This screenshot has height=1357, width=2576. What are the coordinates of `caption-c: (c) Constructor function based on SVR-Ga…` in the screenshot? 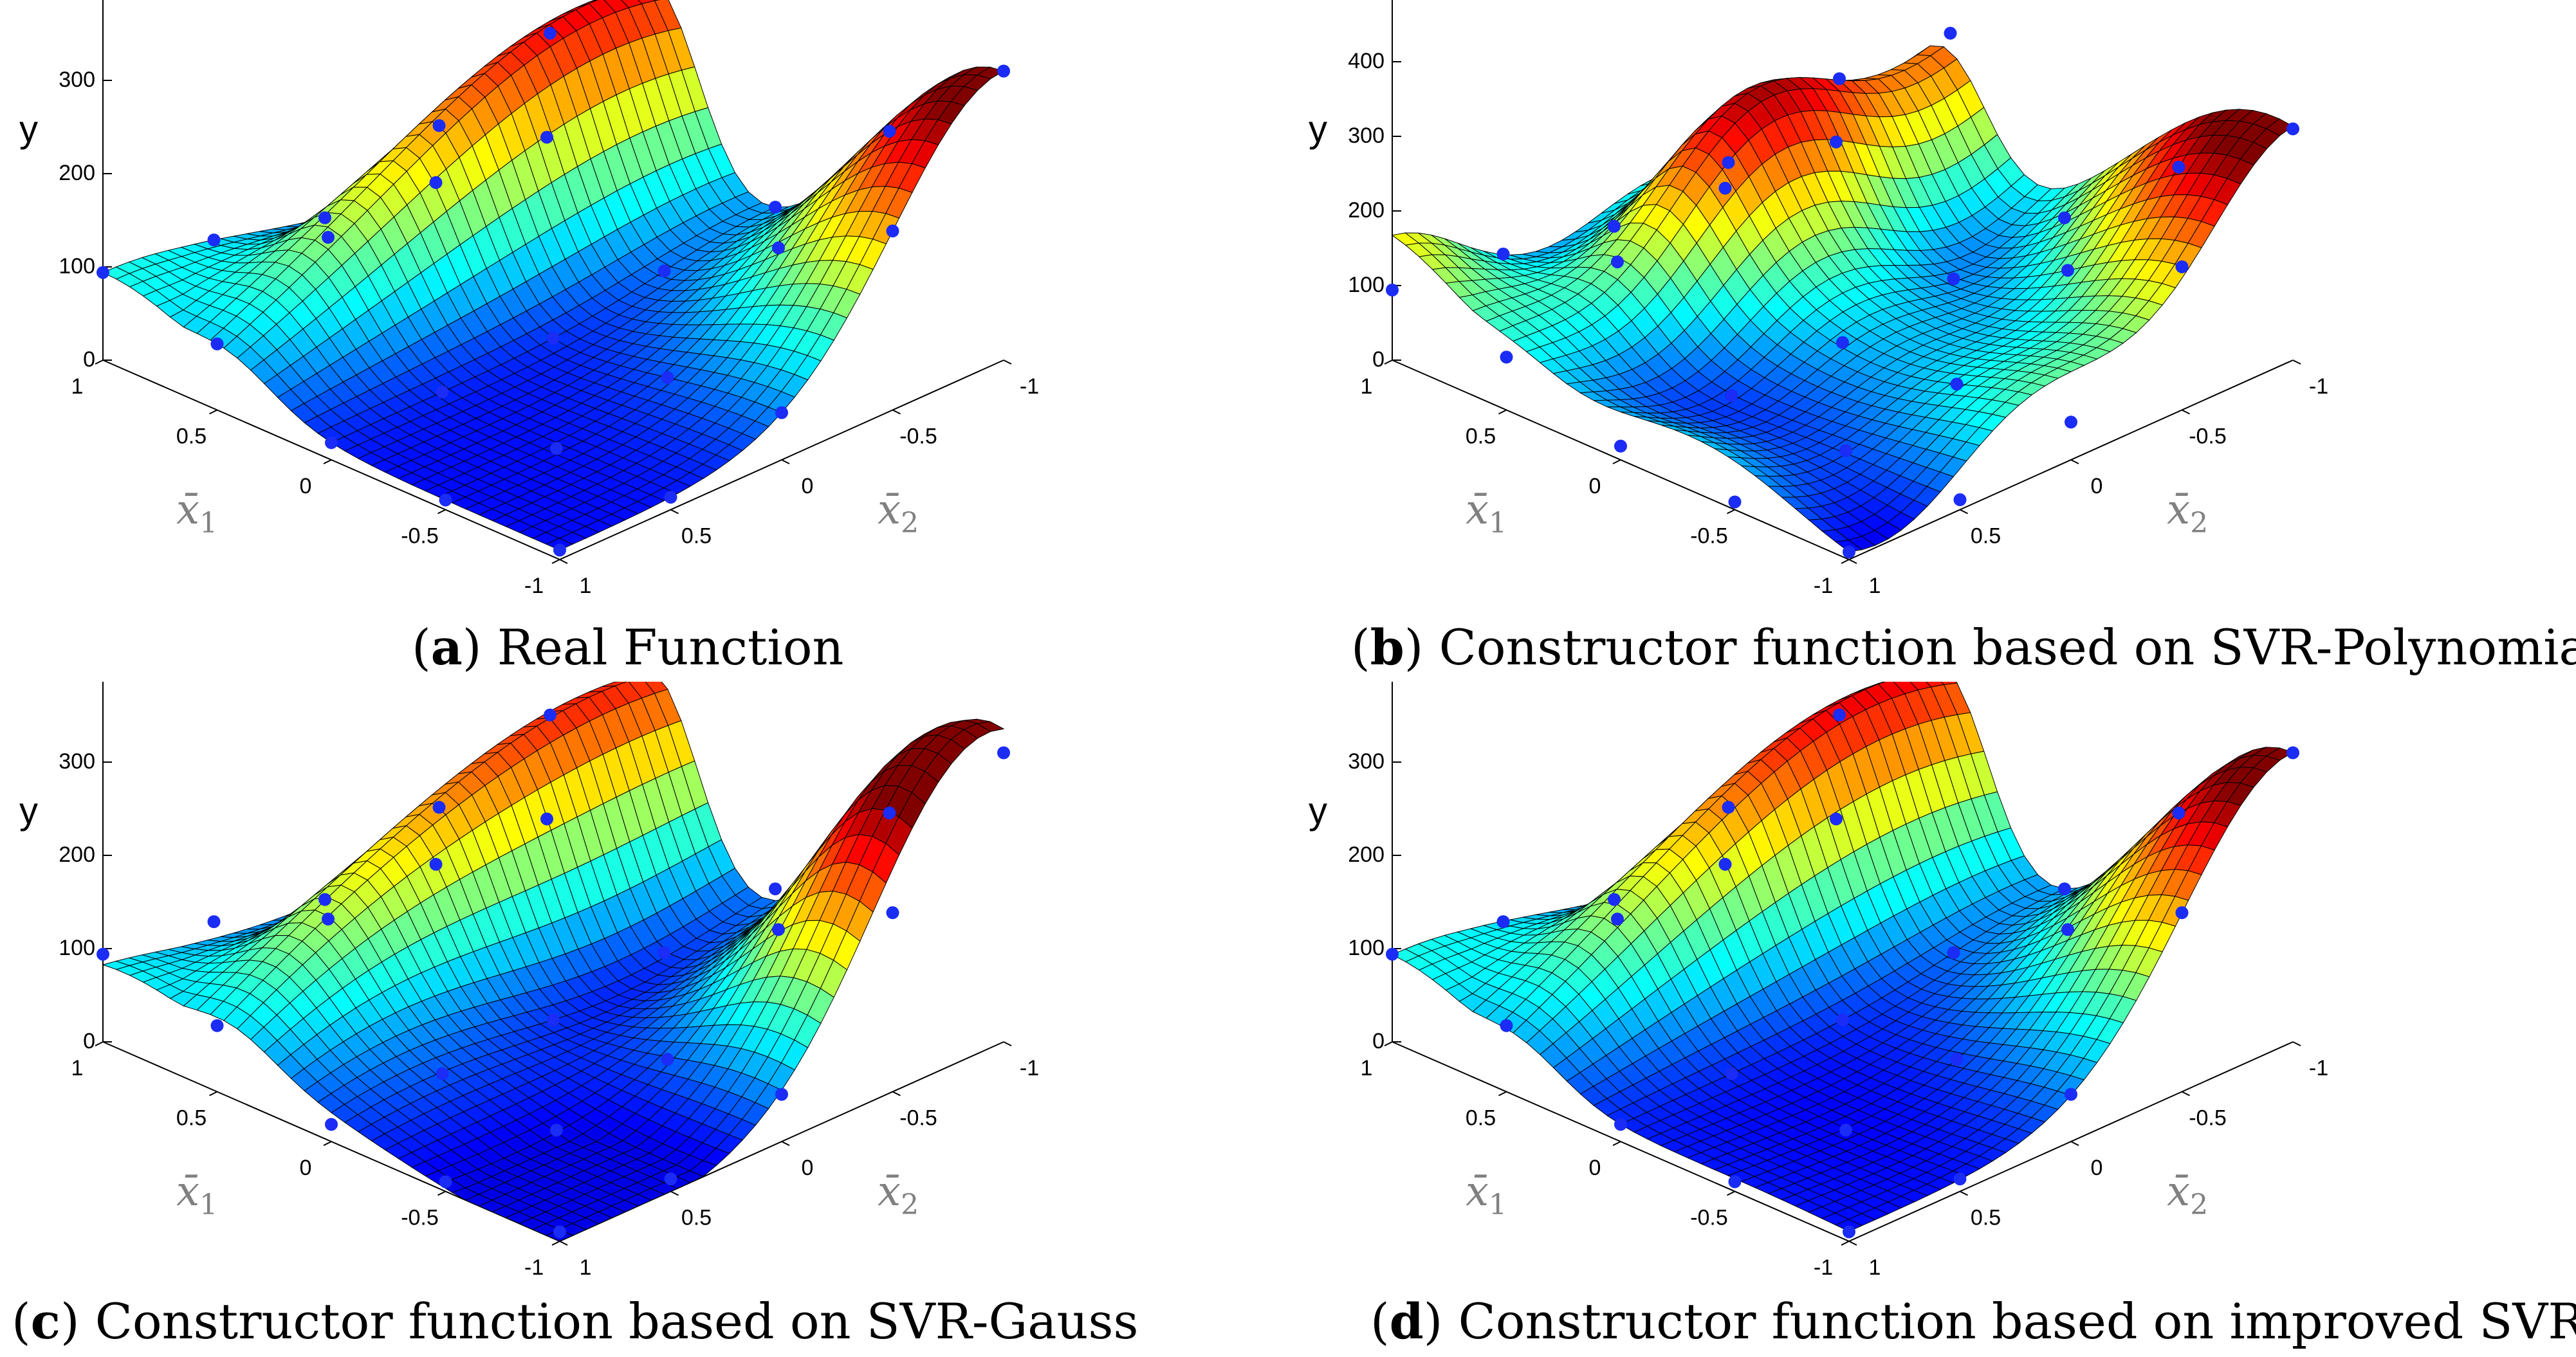 It's located at (575, 1322).